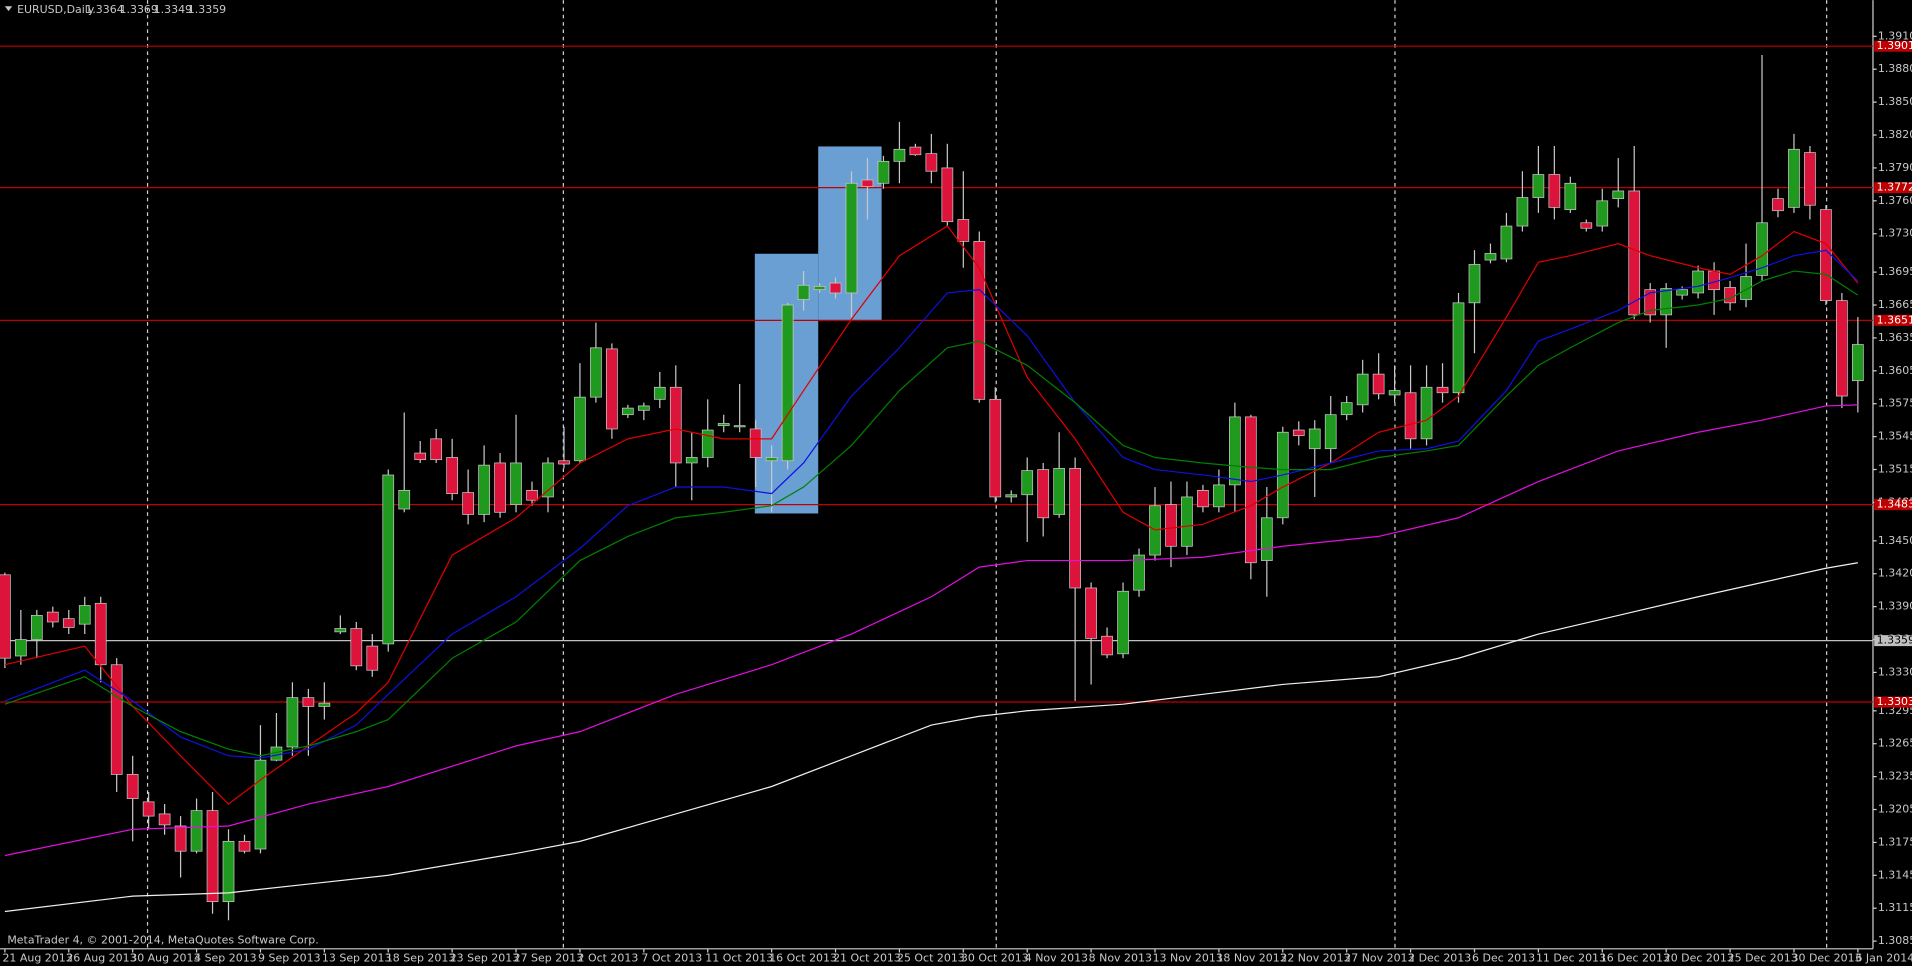  What do you see at coordinates (225, 958) in the screenshot?
I see `x-tick-label: 4 Sep 2013` at bounding box center [225, 958].